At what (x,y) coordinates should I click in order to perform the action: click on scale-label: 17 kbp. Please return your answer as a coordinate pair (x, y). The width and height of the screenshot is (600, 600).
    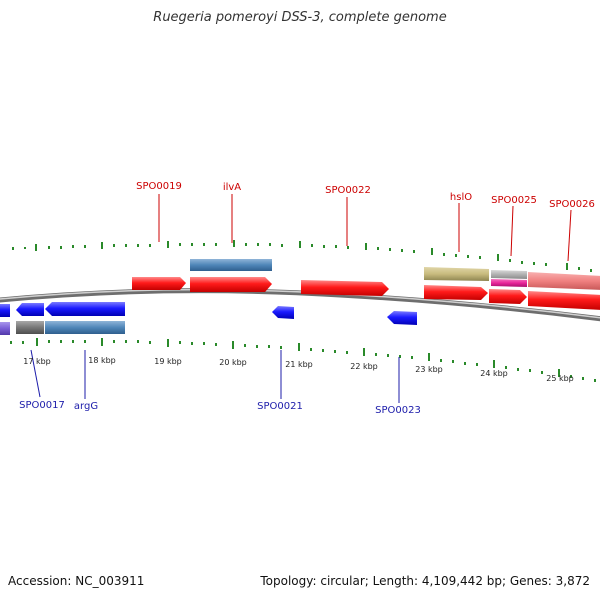
    Looking at the image, I should click on (37, 361).